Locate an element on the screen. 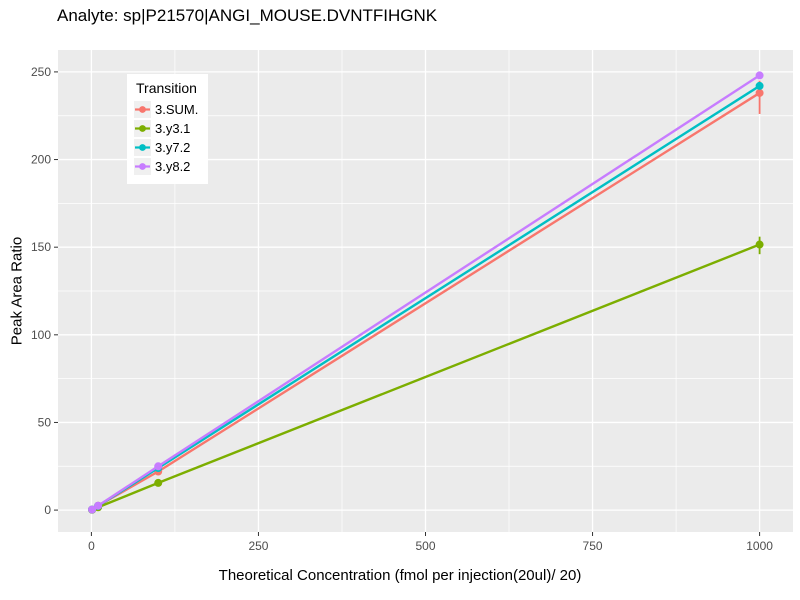  legend-entry-1: 3.y3.1 is located at coordinates (166, 128).